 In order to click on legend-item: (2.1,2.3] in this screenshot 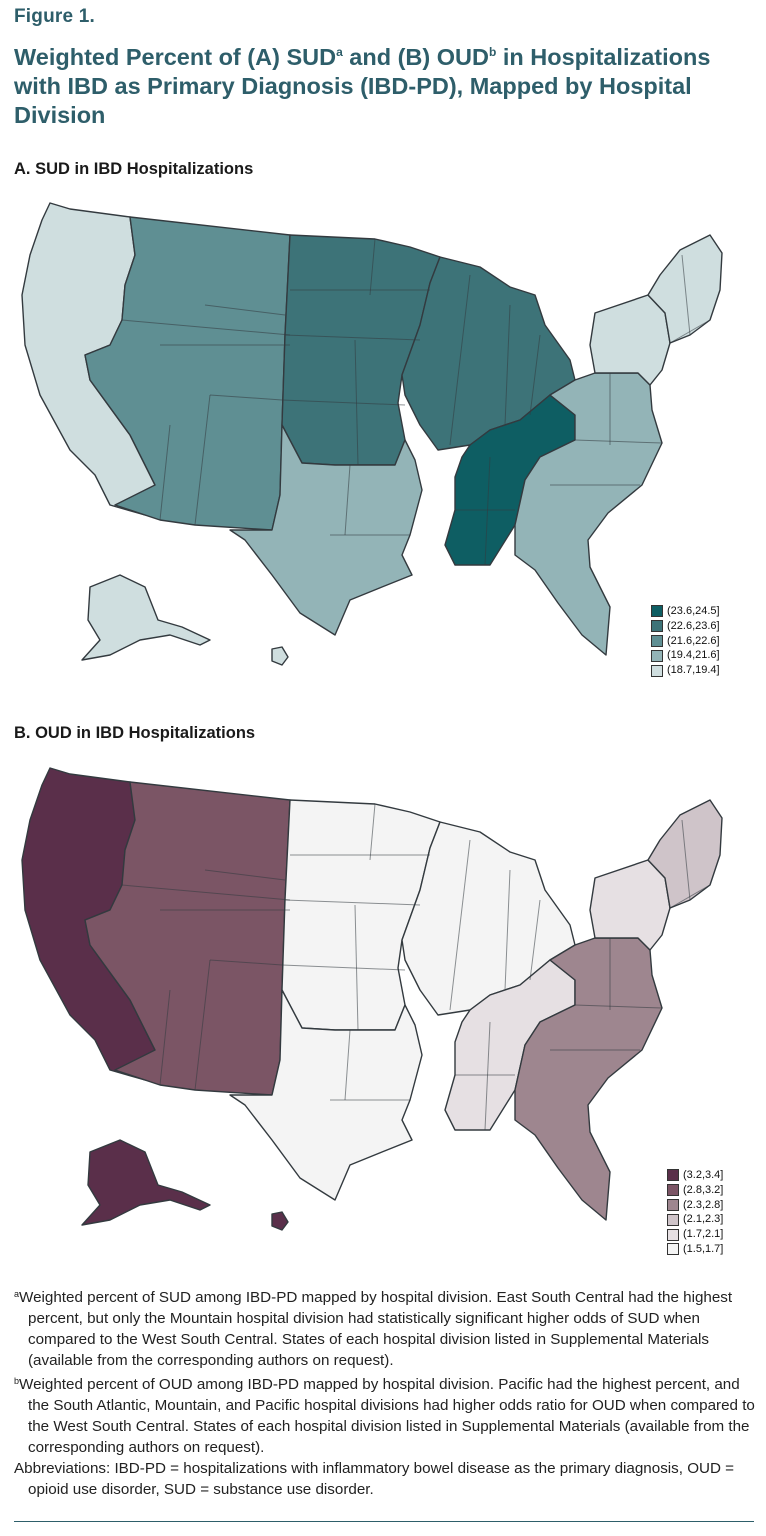, I will do `click(695, 1219)`.